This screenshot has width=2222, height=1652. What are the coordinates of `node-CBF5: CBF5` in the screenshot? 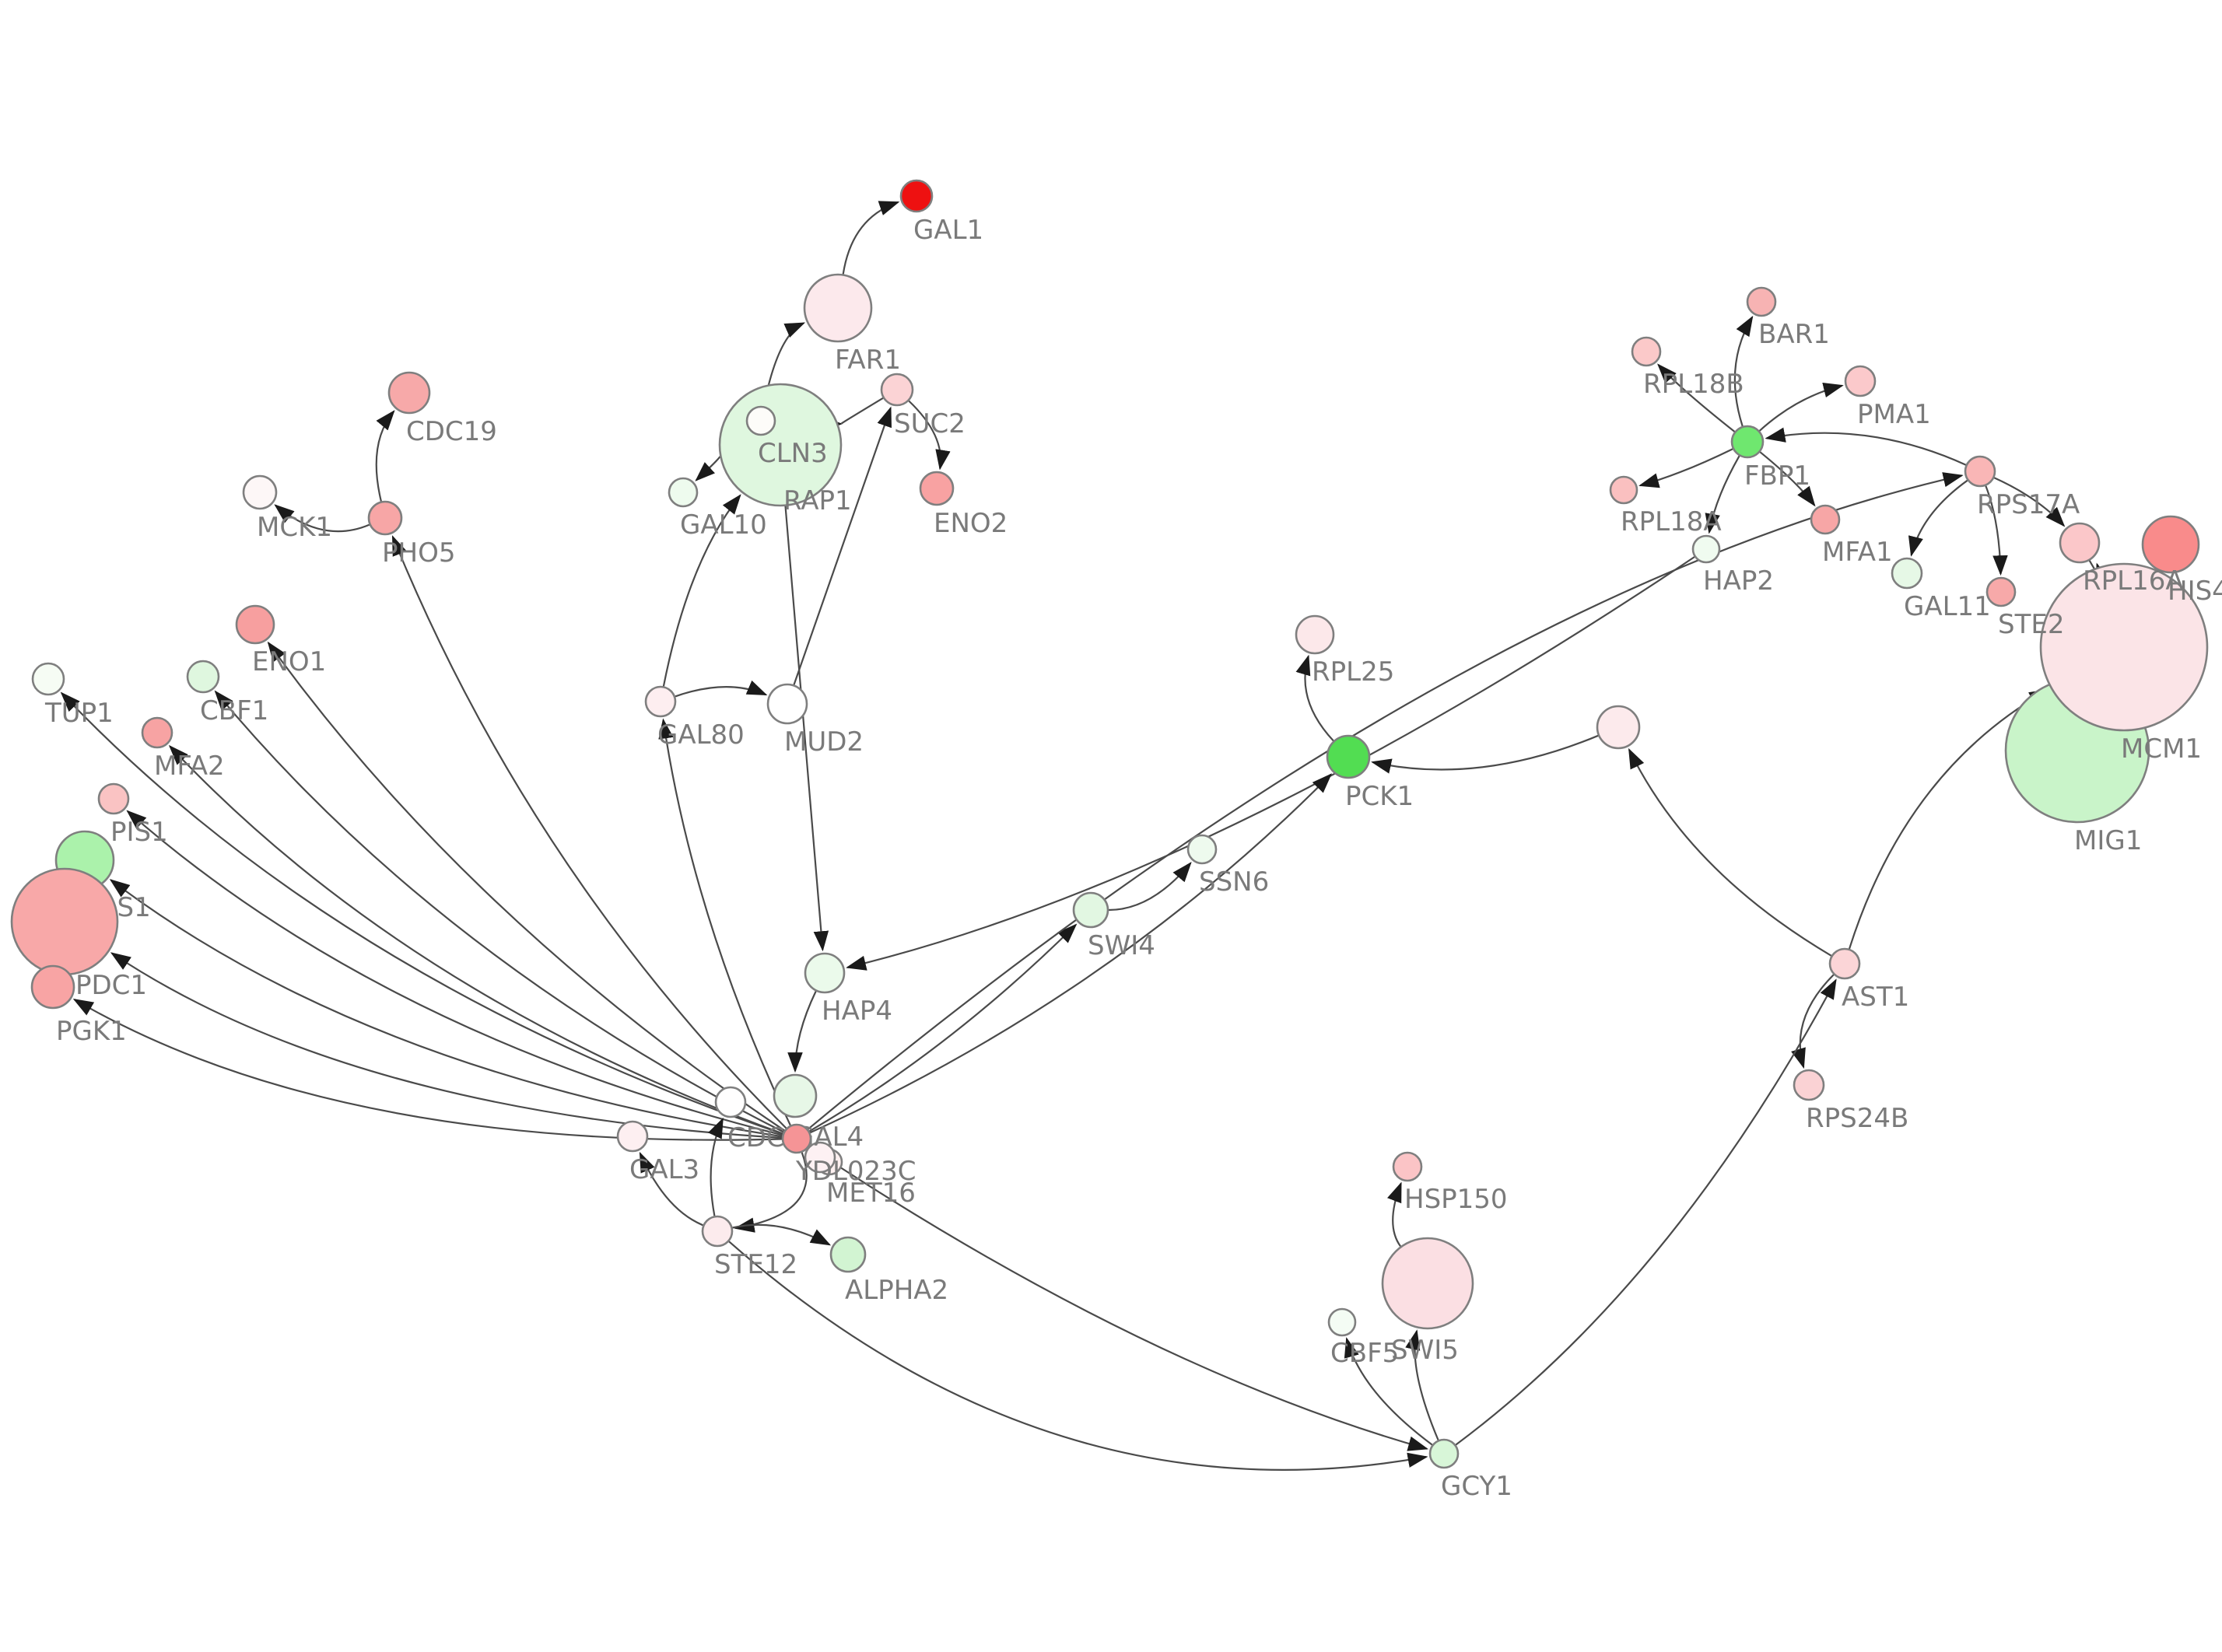 It's located at (1363, 1338).